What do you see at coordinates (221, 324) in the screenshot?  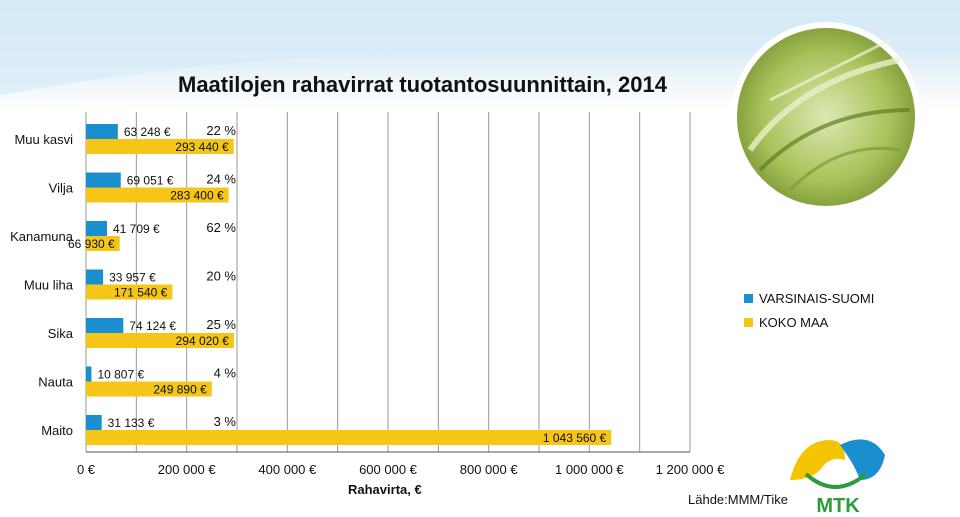 I see `percentage-label: 25 %` at bounding box center [221, 324].